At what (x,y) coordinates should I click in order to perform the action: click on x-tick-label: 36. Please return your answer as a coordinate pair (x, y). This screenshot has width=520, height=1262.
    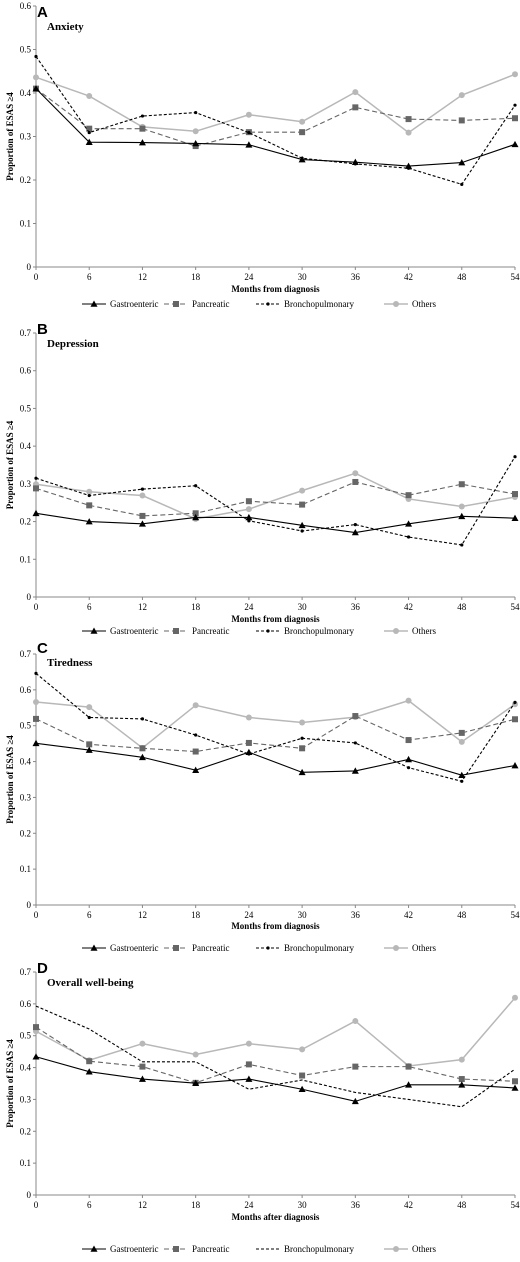
    Looking at the image, I should click on (356, 607).